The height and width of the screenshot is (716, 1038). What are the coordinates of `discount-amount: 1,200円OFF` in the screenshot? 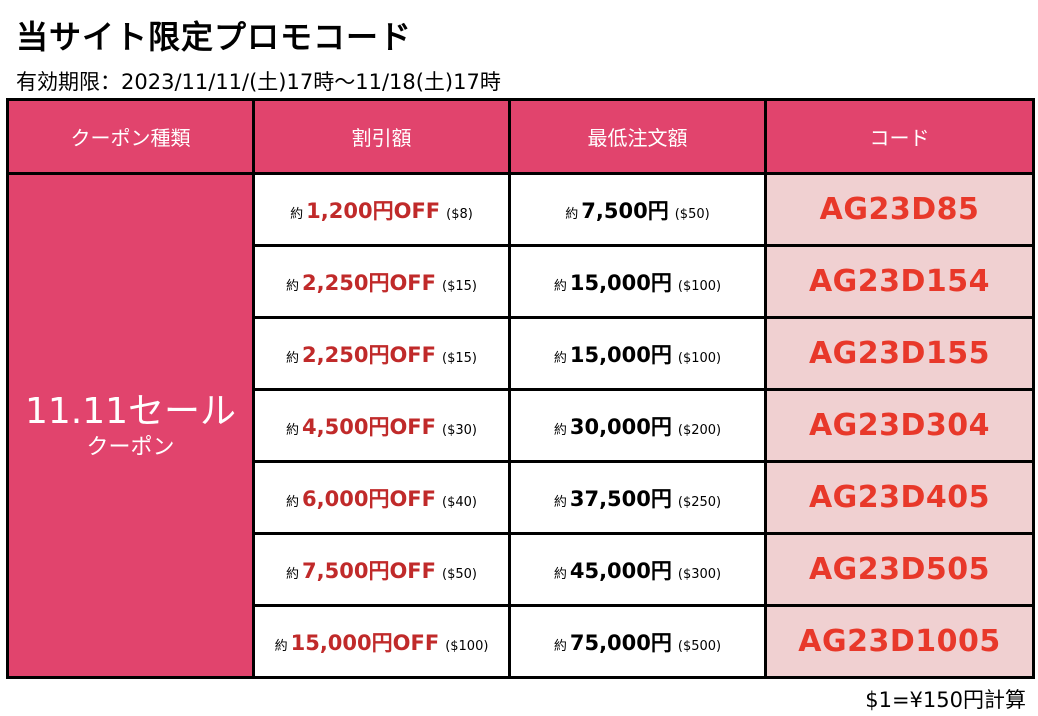 It's located at (373, 210).